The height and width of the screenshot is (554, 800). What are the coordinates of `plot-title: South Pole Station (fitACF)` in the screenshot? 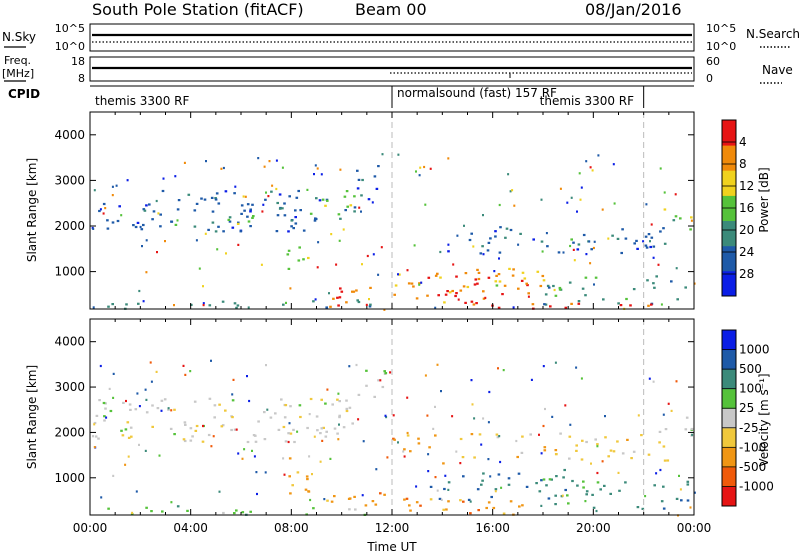 It's located at (198, 9).